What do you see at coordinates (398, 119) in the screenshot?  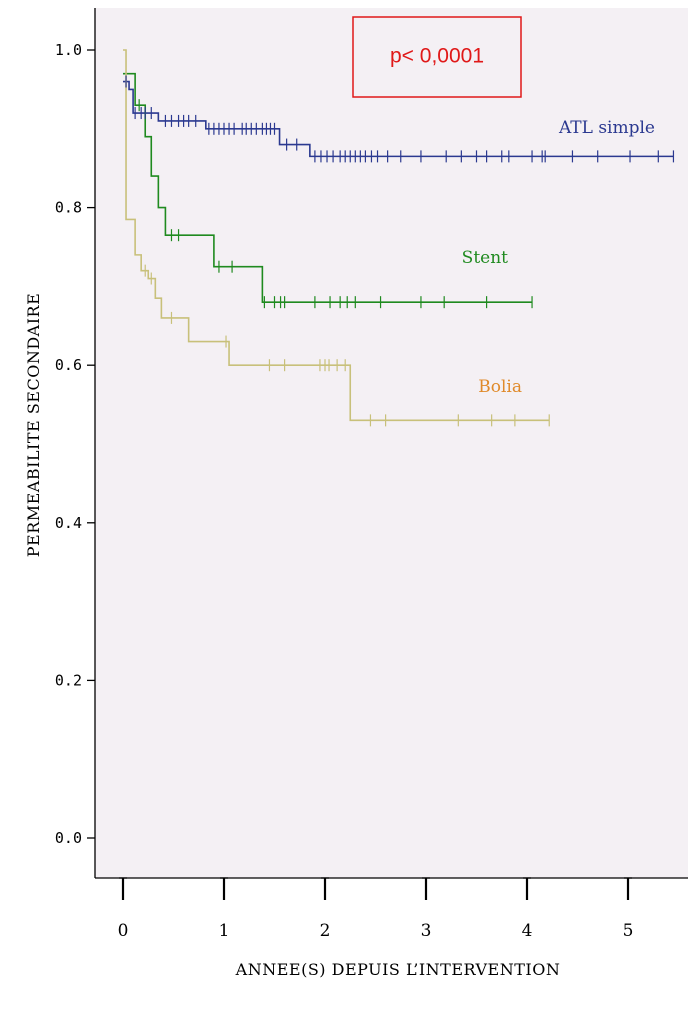 I see `series-line-atl-simple` at bounding box center [398, 119].